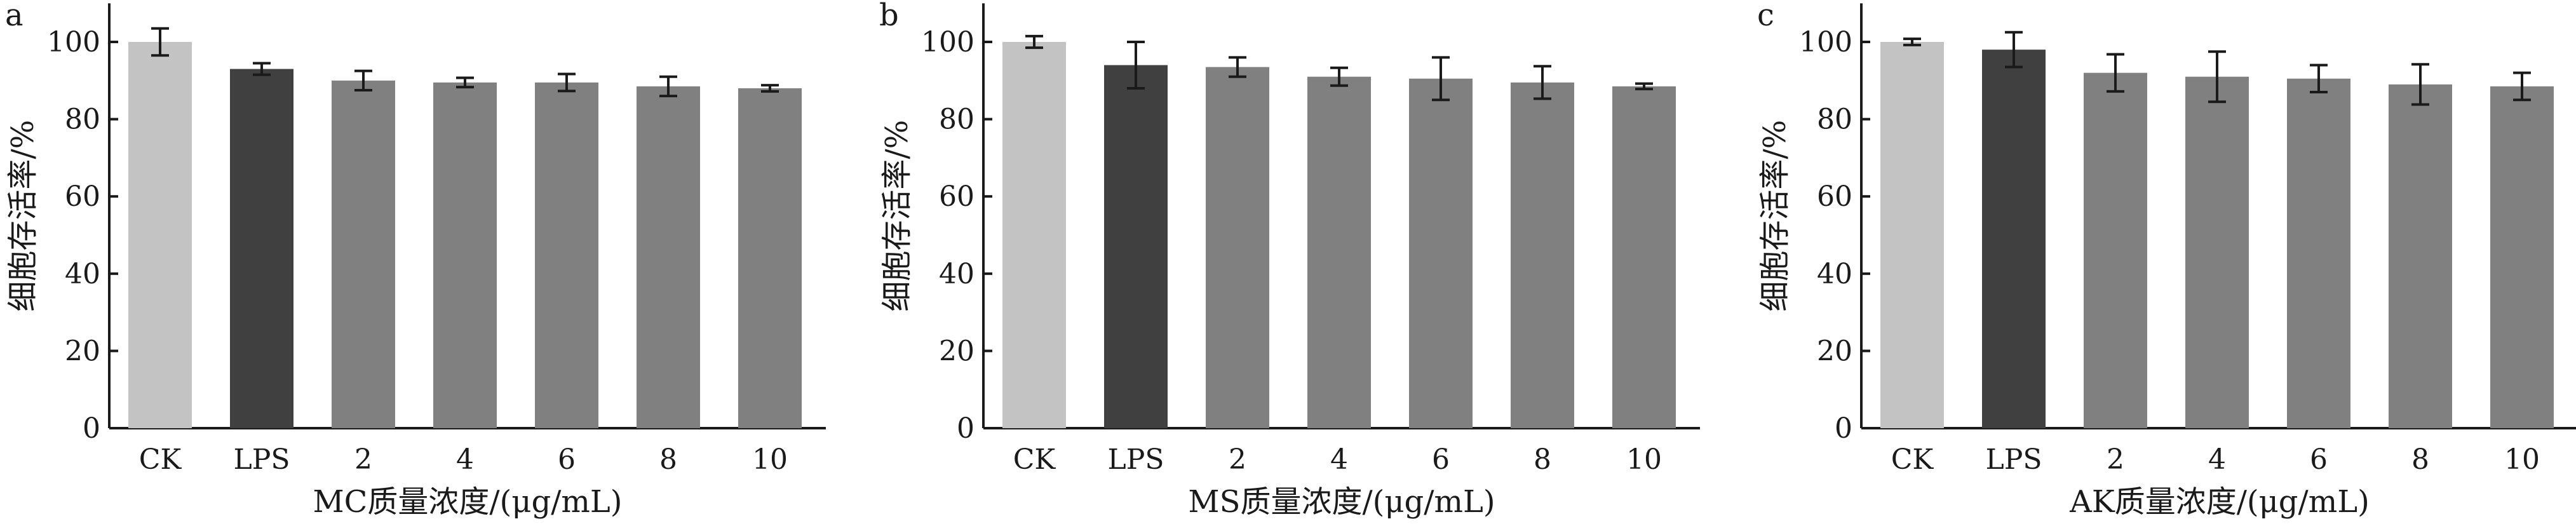 This screenshot has width=2576, height=526. Describe the element at coordinates (1765, 16) in the screenshot. I see `panel-label: c` at that location.